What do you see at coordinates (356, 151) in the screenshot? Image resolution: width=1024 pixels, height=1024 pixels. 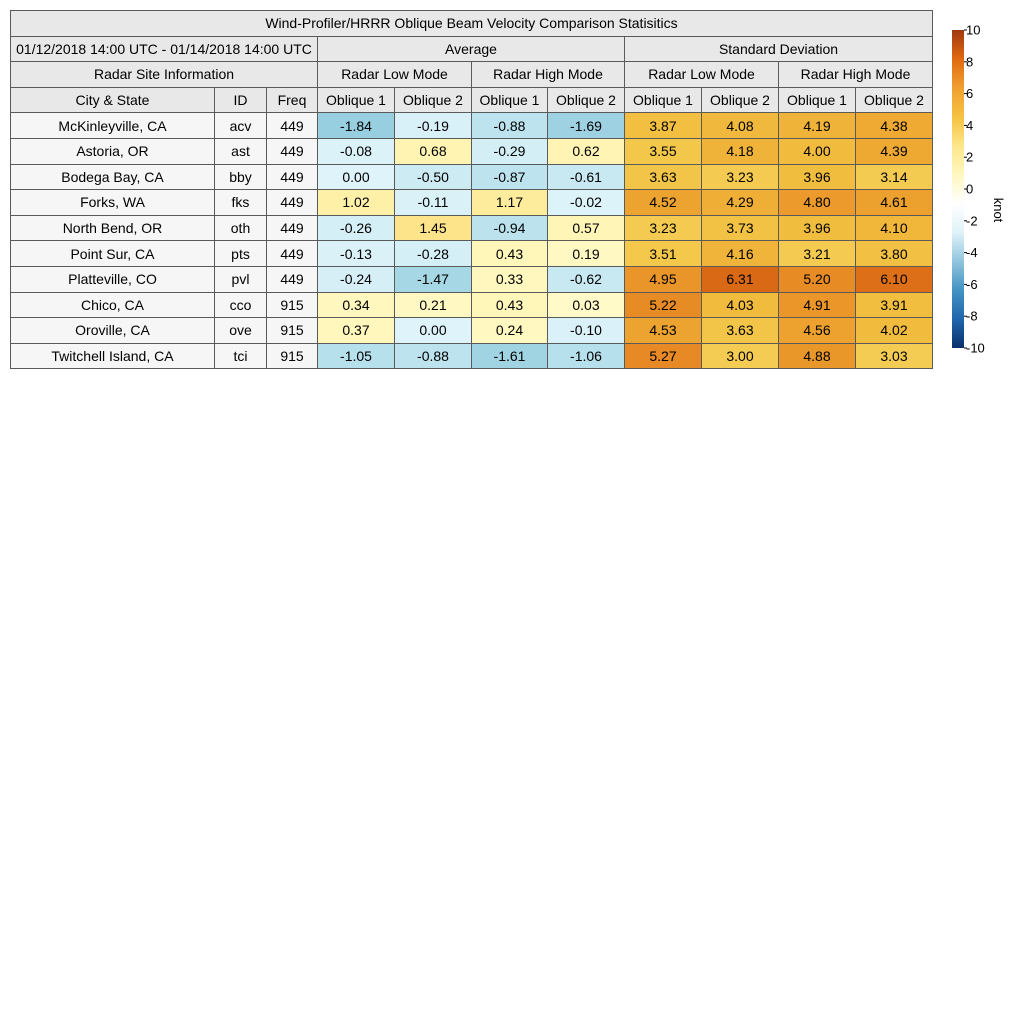 I see `average-value-cell: -0.08` at bounding box center [356, 151].